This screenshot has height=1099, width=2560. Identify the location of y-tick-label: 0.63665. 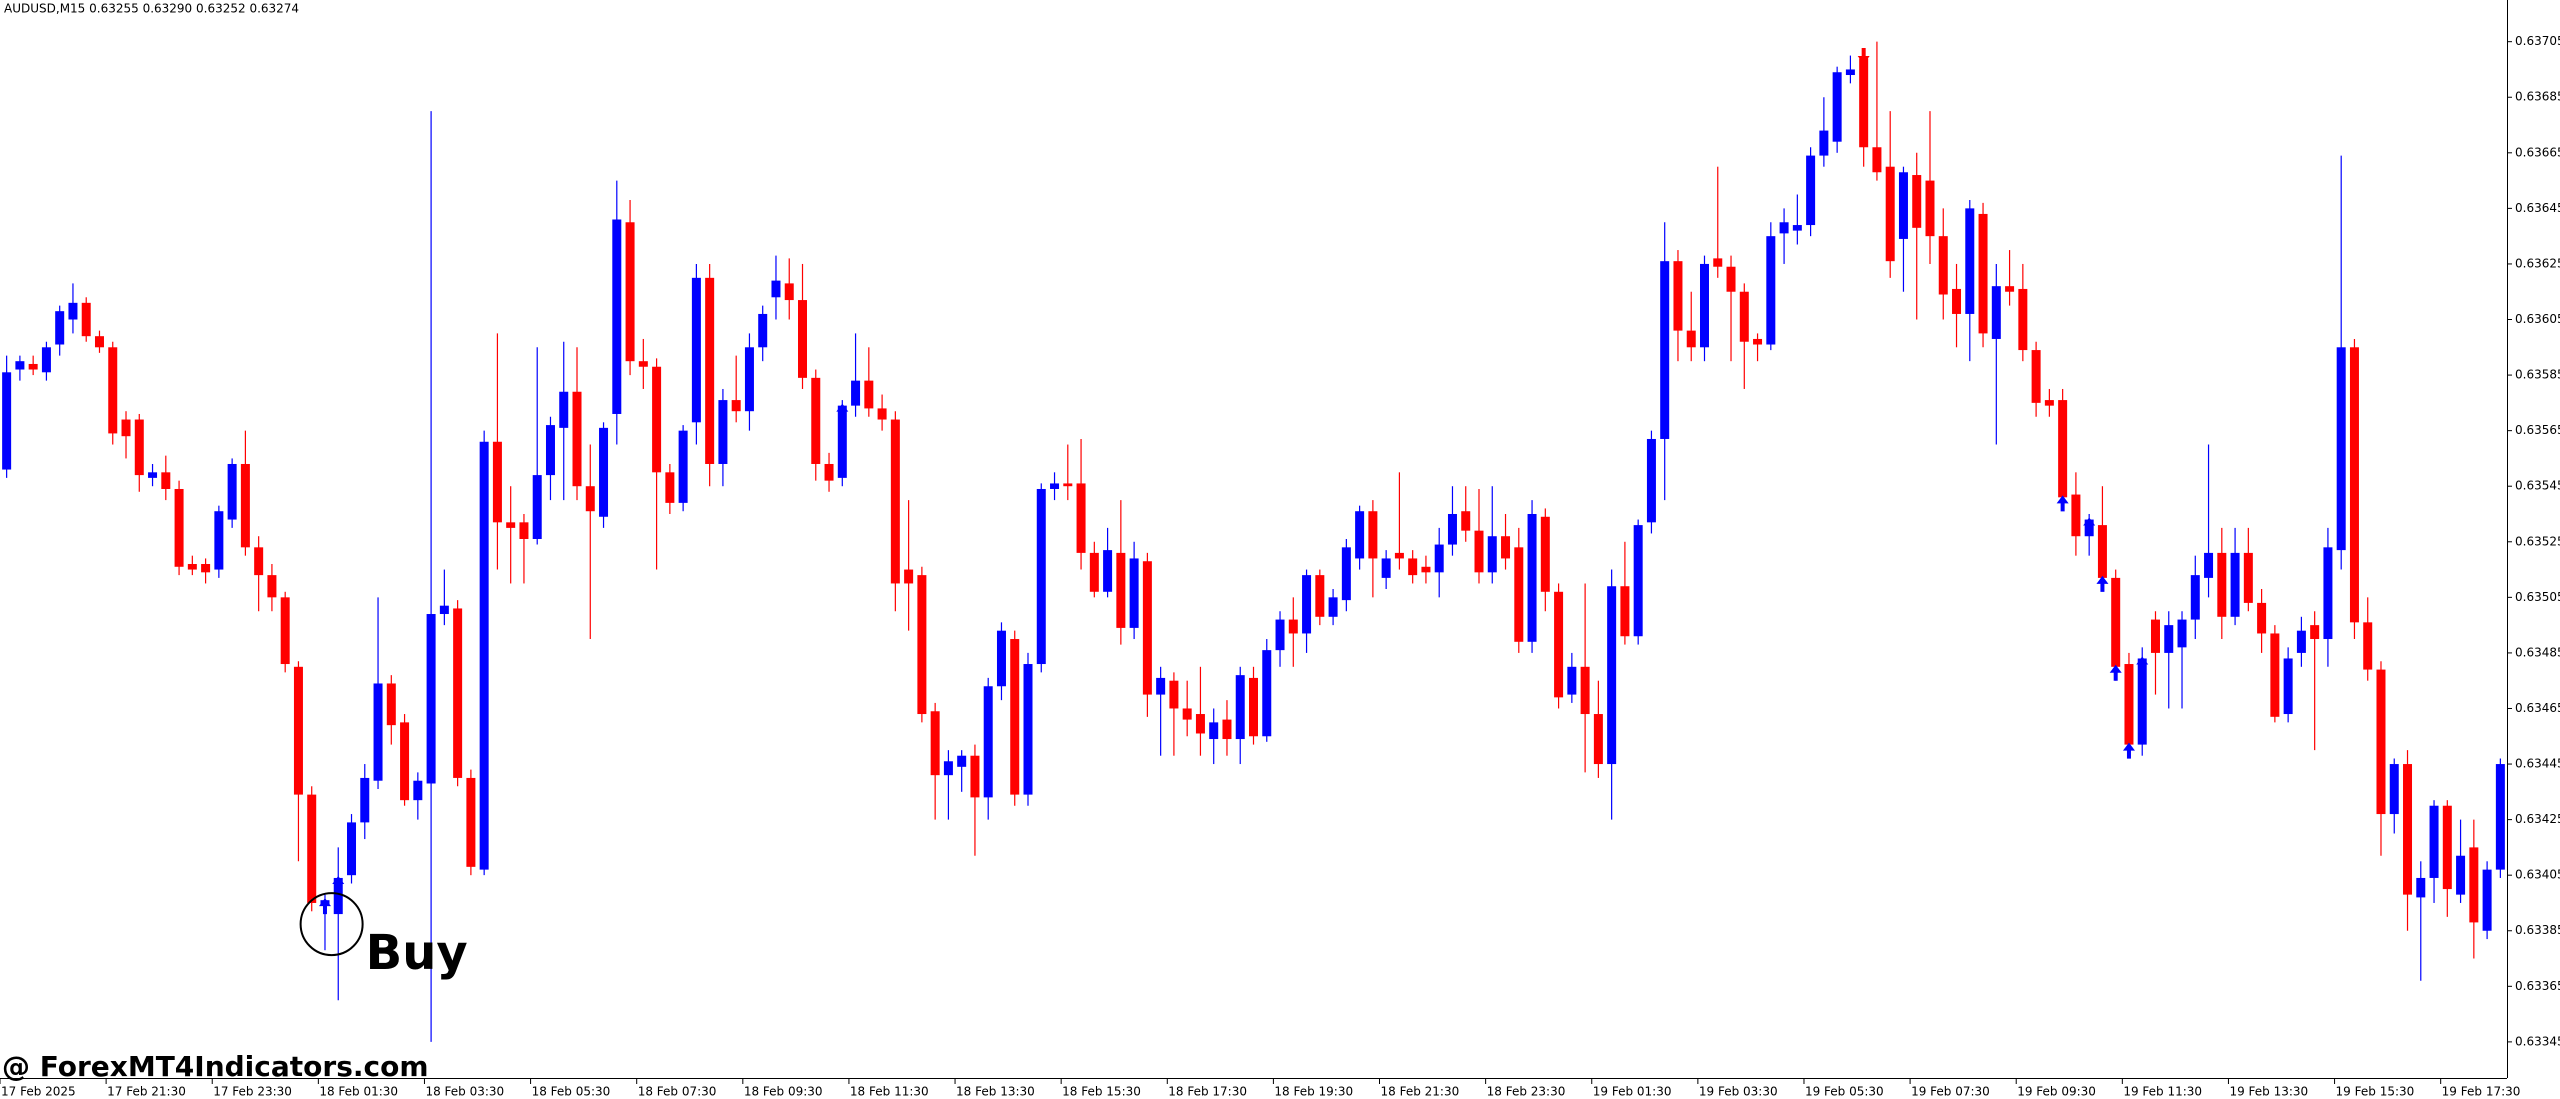
(2537, 152).